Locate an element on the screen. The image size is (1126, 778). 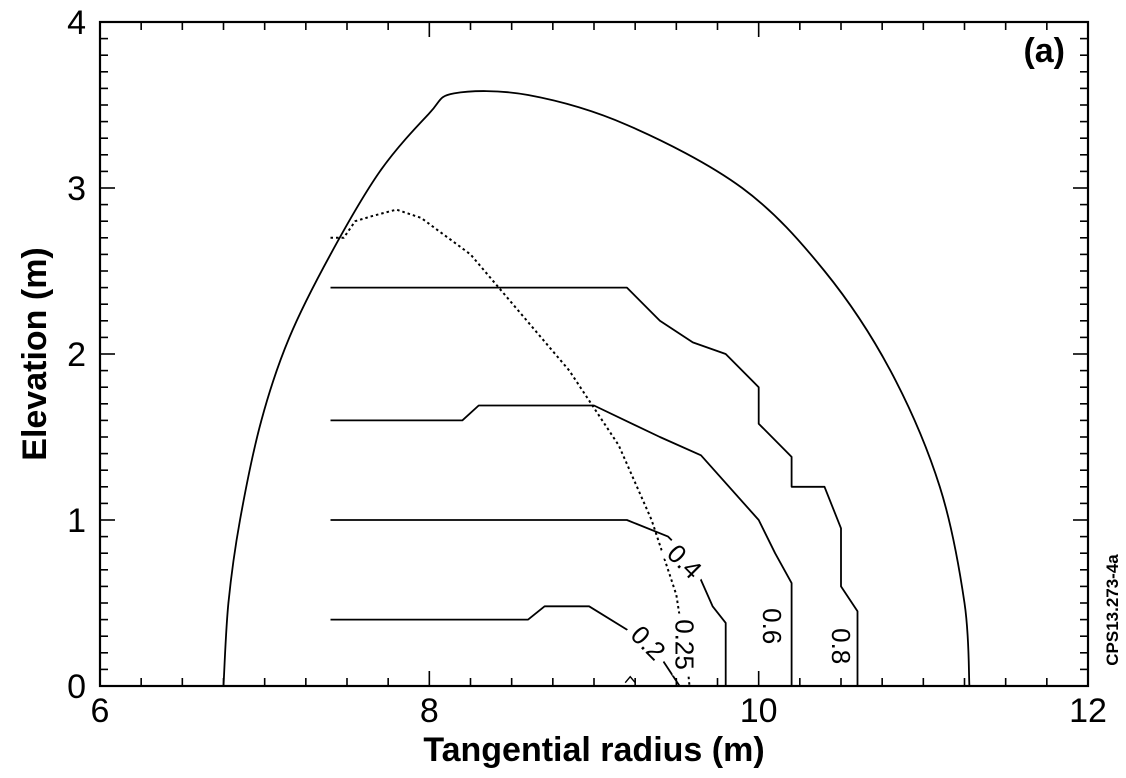
x-tick-label: 8 is located at coordinates (429, 711).